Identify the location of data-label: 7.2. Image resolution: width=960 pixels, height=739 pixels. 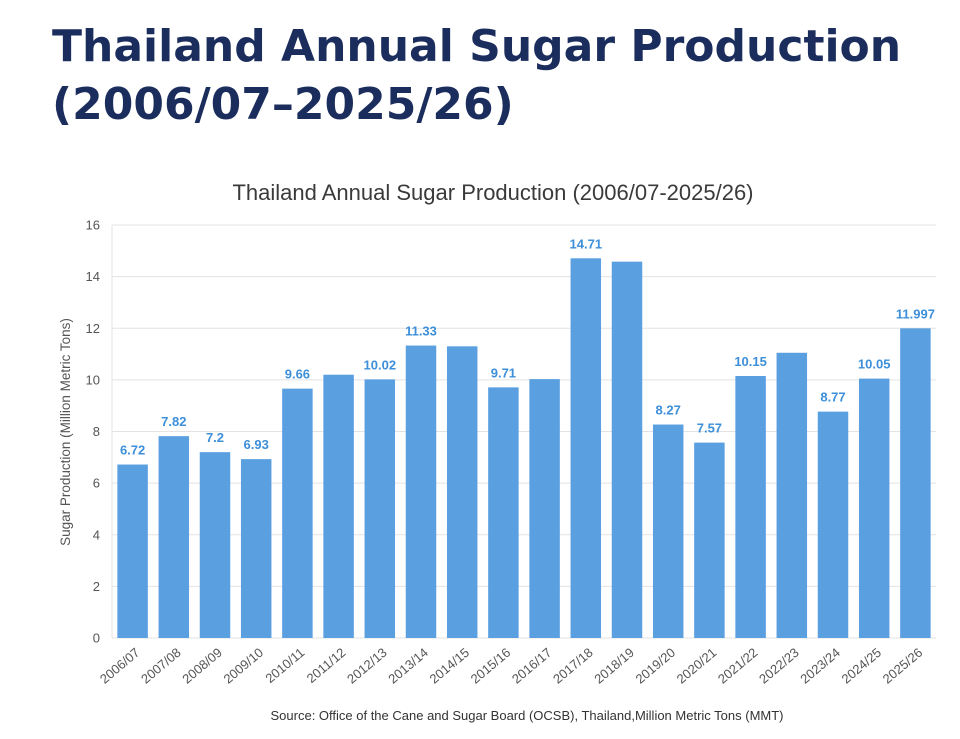
(215, 437).